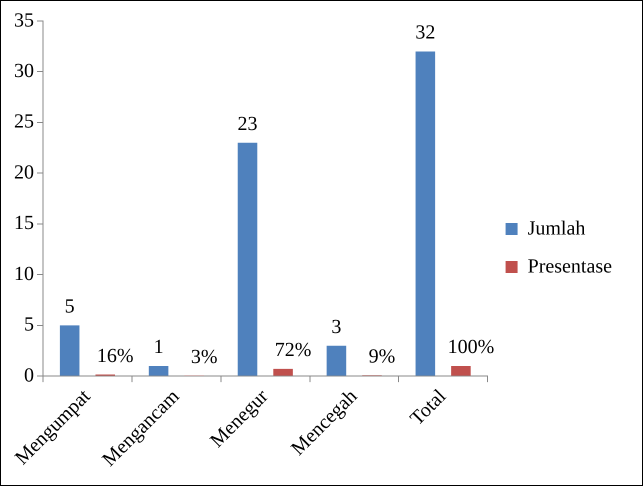 This screenshot has height=486, width=643. I want to click on data-label: 23, so click(248, 124).